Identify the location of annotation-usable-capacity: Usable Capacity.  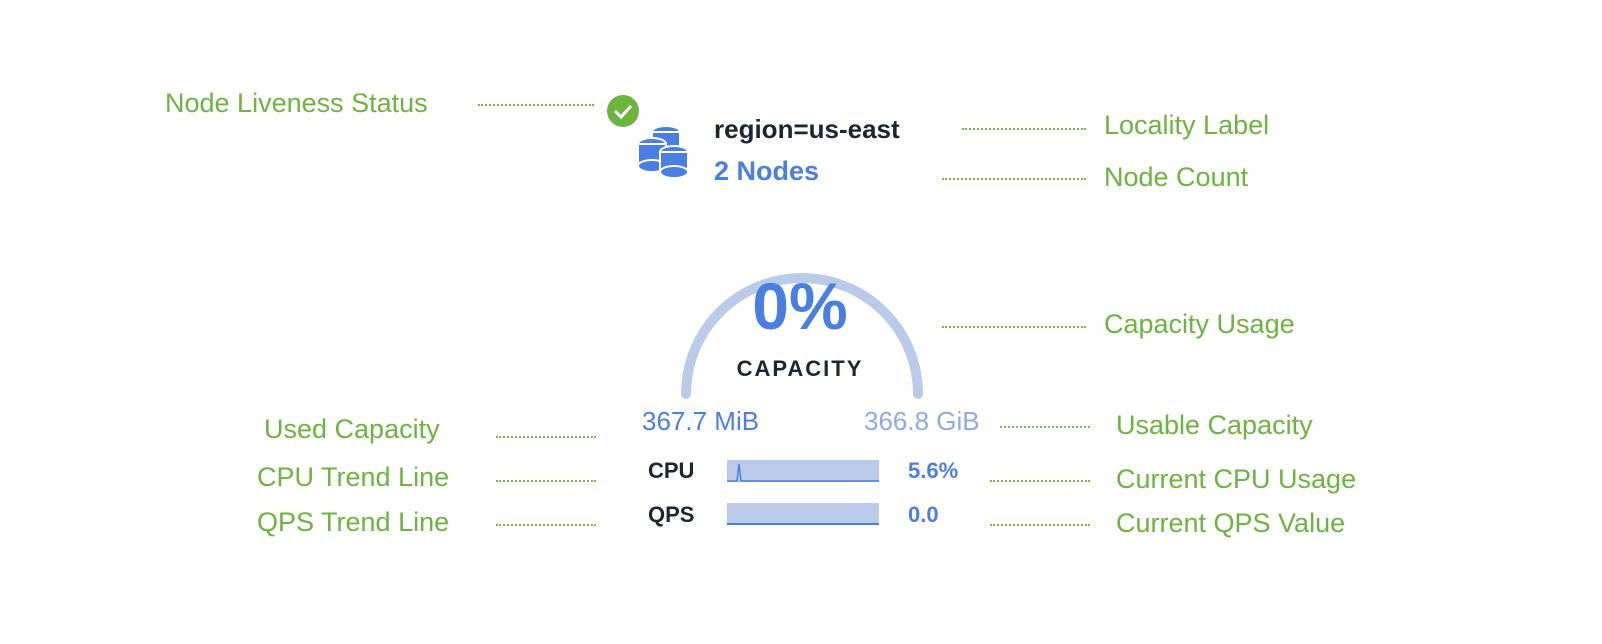
(1214, 425).